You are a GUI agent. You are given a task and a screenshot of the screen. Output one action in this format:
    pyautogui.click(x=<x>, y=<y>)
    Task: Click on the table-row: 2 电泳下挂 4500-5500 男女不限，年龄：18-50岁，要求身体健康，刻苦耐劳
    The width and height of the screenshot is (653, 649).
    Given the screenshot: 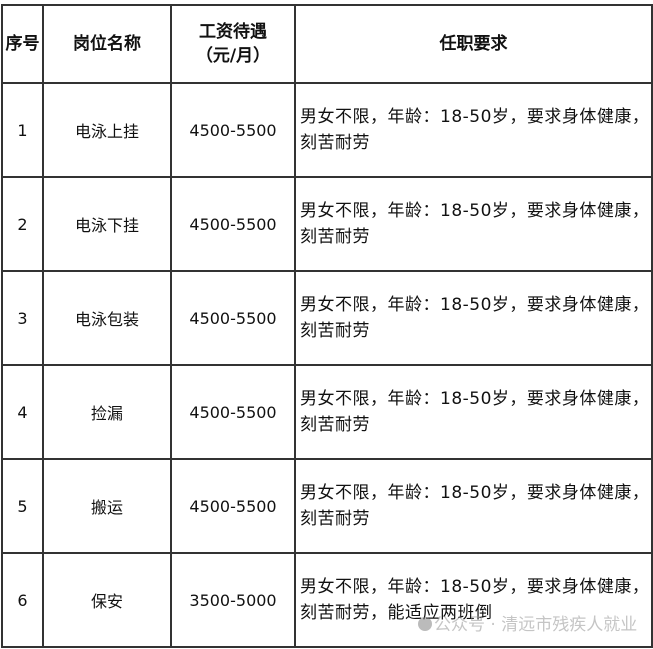 What is the action you would take?
    pyautogui.click(x=327, y=224)
    